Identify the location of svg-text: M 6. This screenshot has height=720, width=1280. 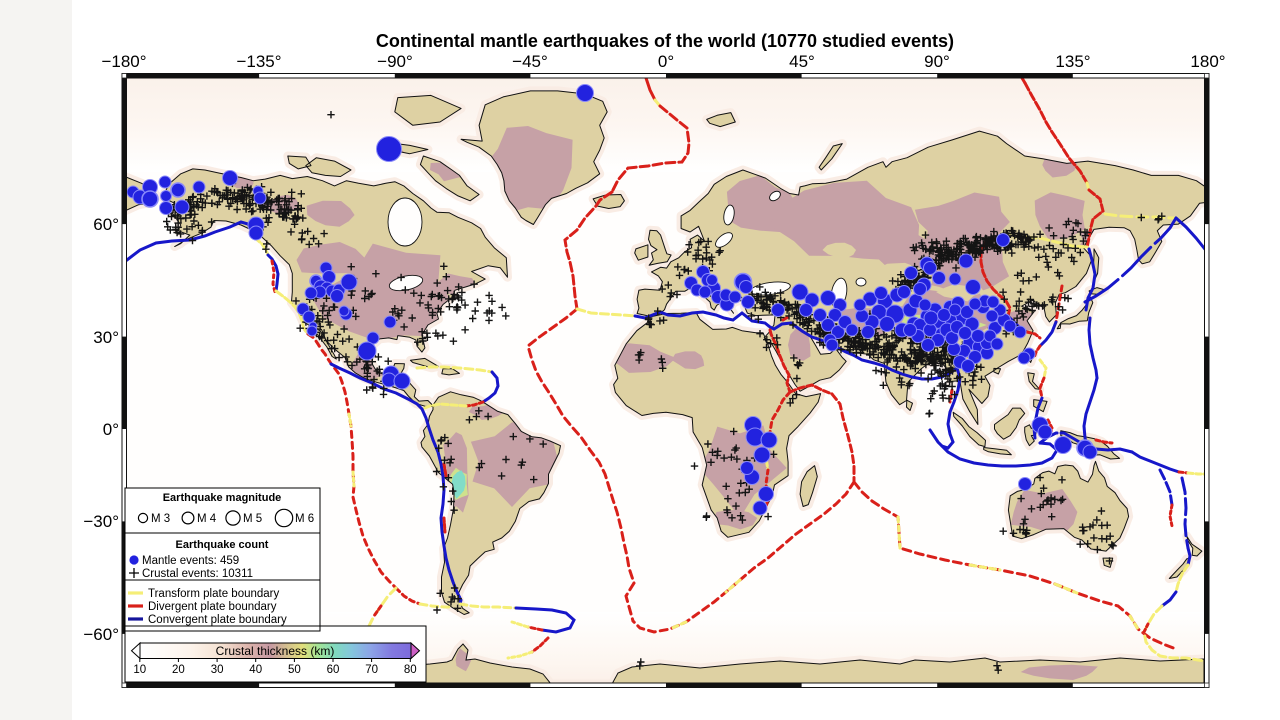
(304, 519).